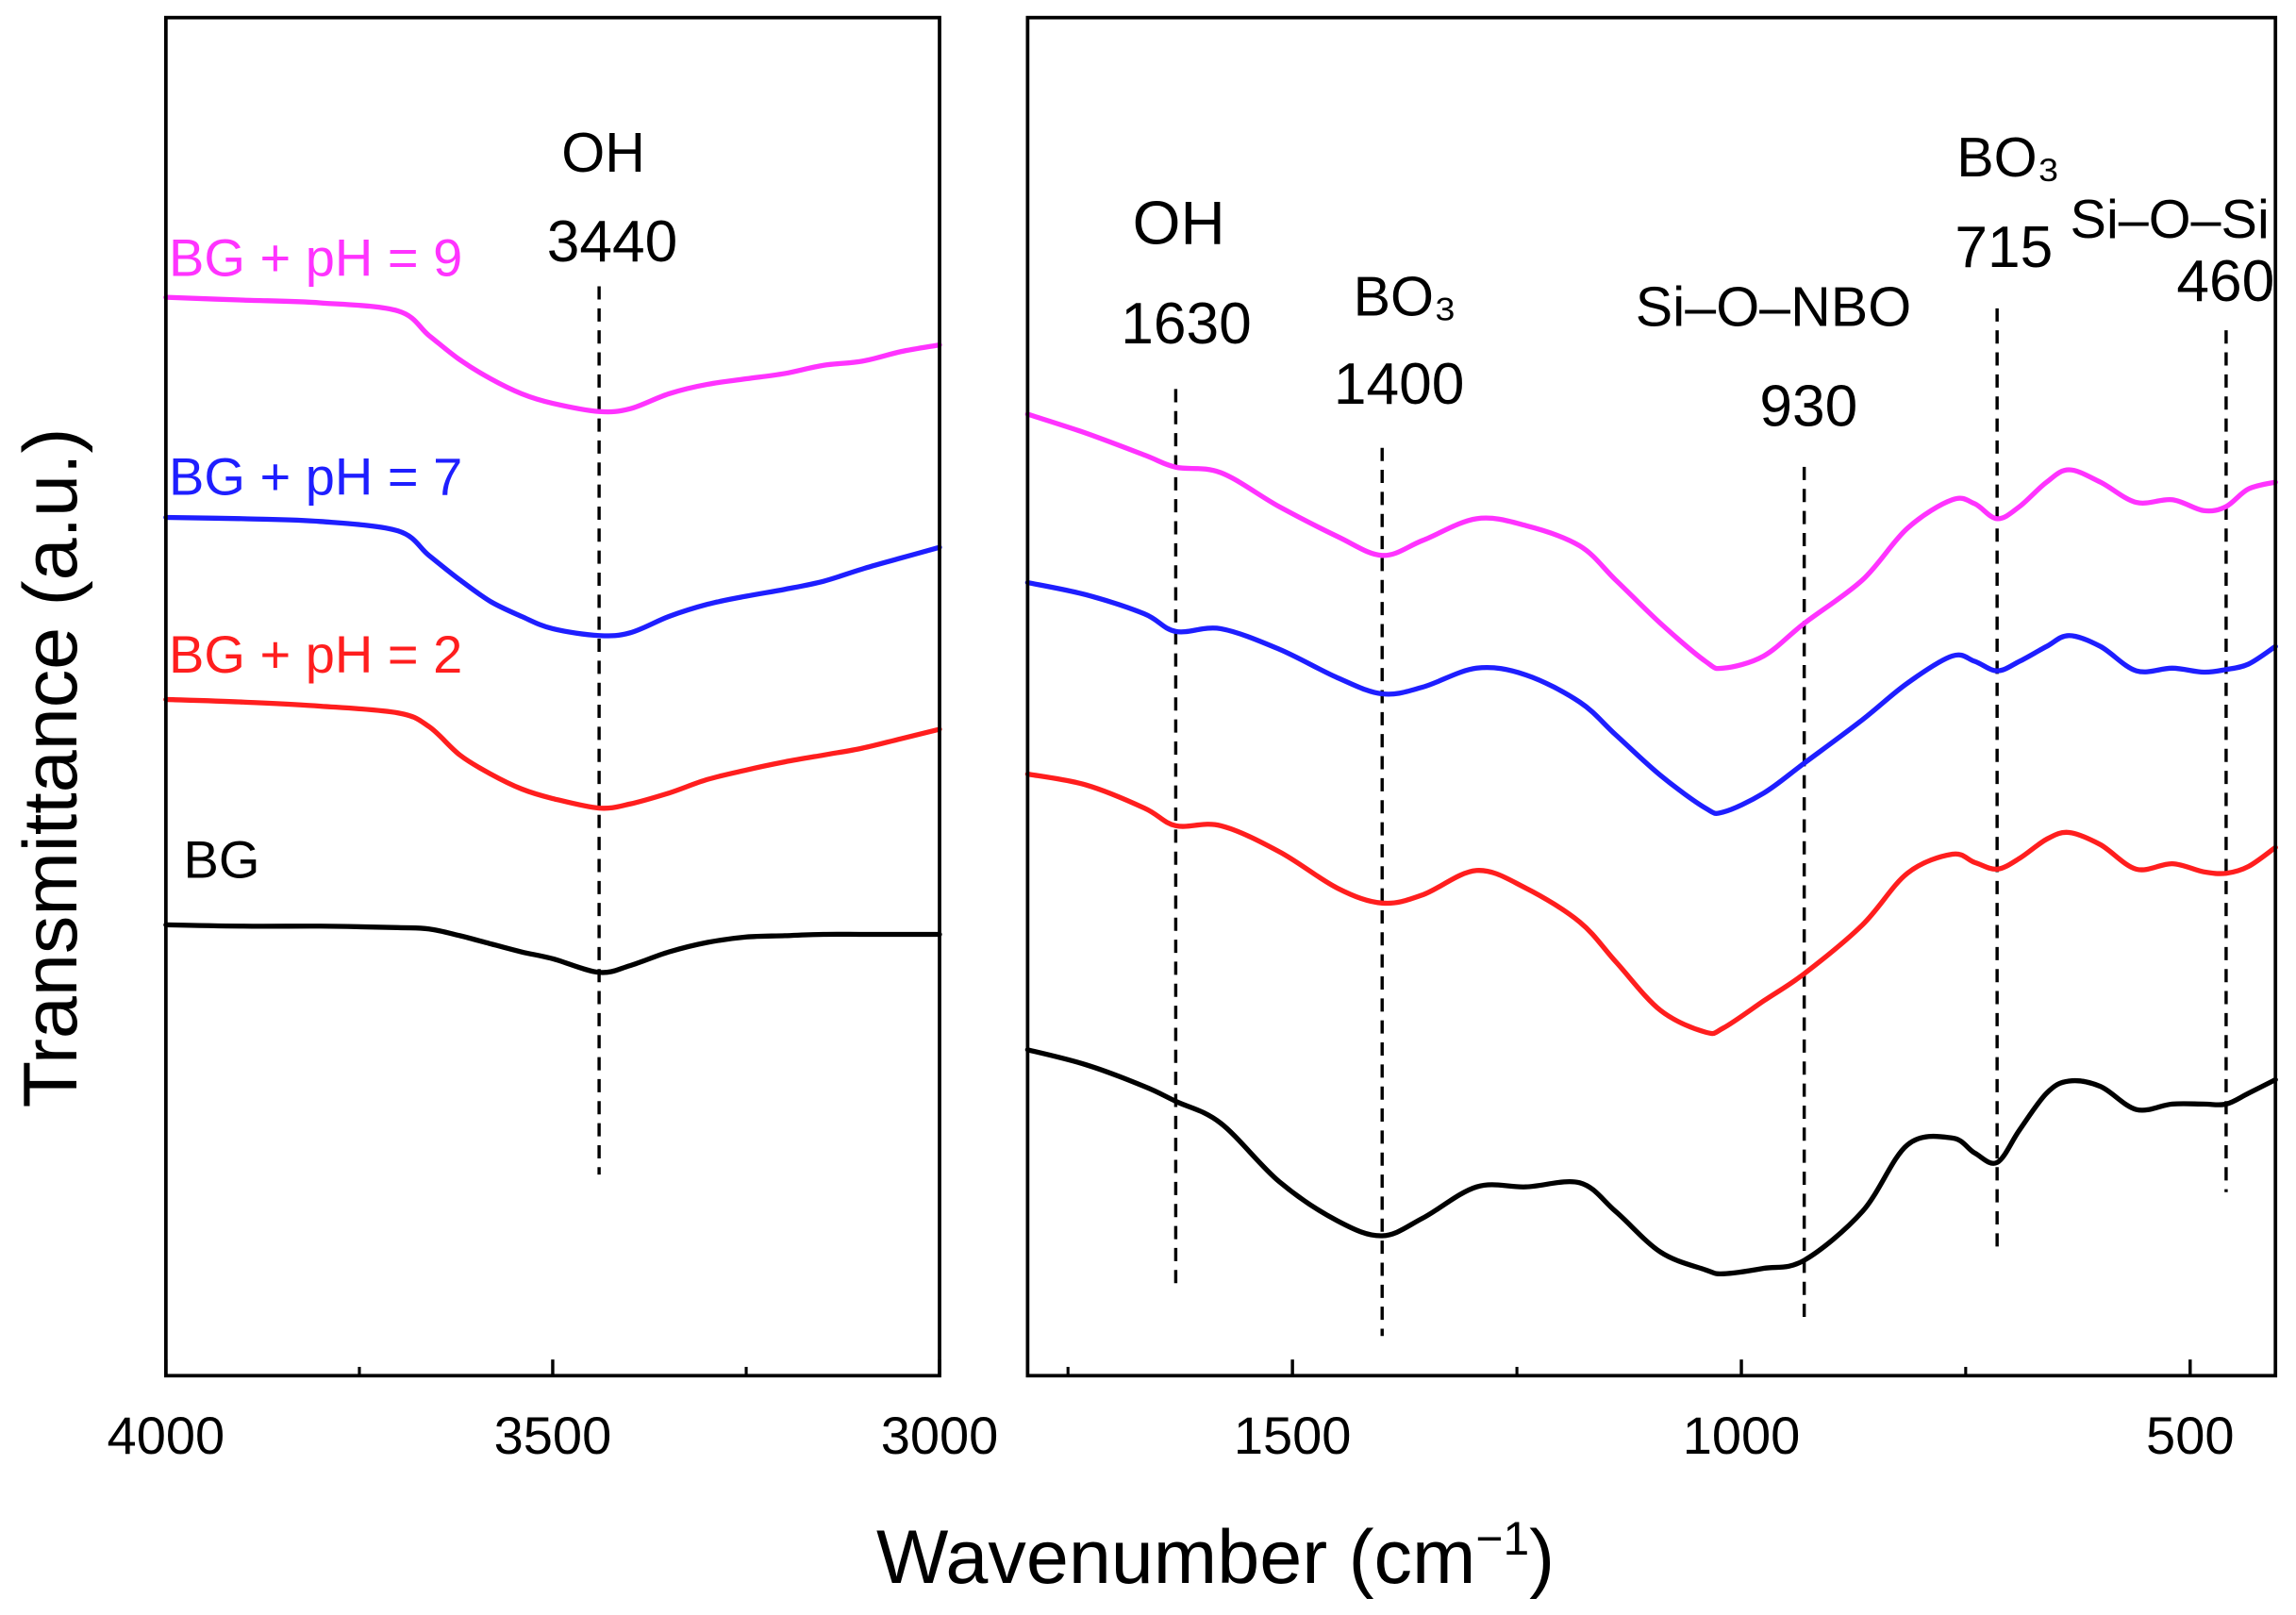 Image resolution: width=2296 pixels, height=1615 pixels. What do you see at coordinates (50, 768) in the screenshot?
I see `y-axis-label: Transmittance (a.u.)` at bounding box center [50, 768].